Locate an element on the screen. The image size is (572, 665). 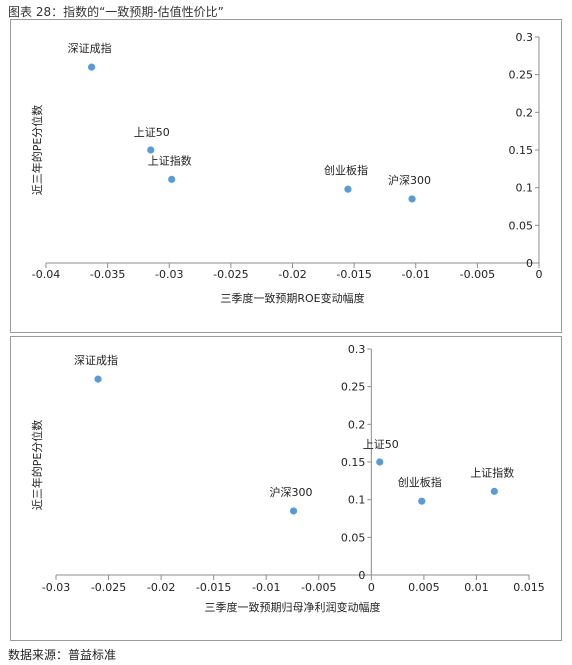
x-tick-label: 0.01 is located at coordinates (476, 587).